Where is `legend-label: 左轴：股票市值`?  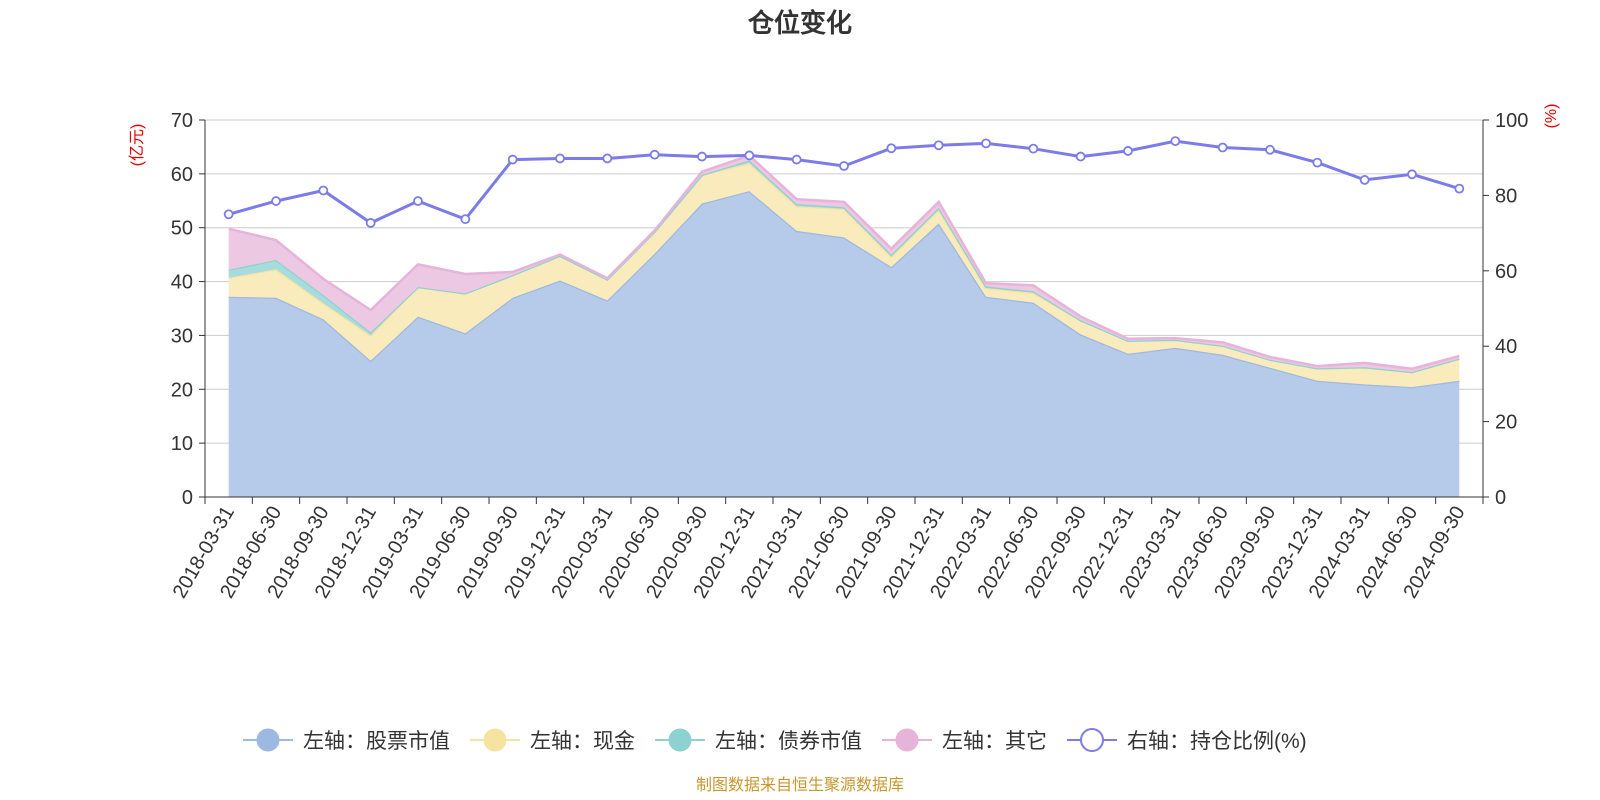
legend-label: 左轴：股票市值 is located at coordinates (376, 741).